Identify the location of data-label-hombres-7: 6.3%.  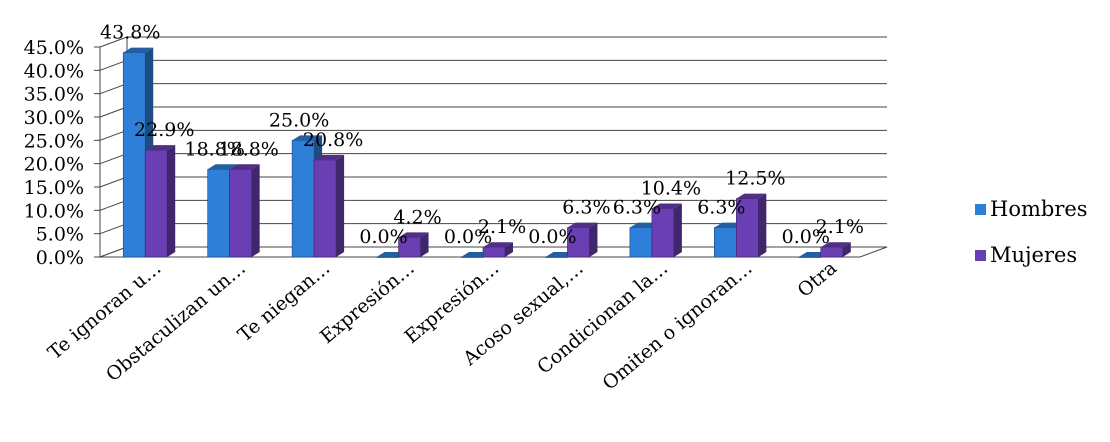
(721, 208).